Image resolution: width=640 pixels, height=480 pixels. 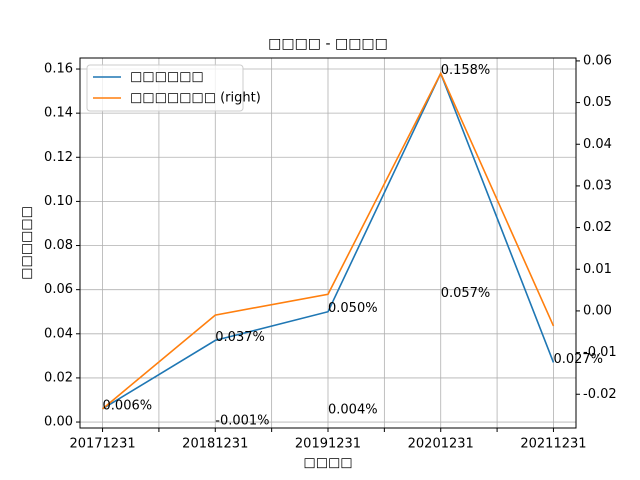 I want to click on y-tick-label: 0.06, so click(x=58, y=289).